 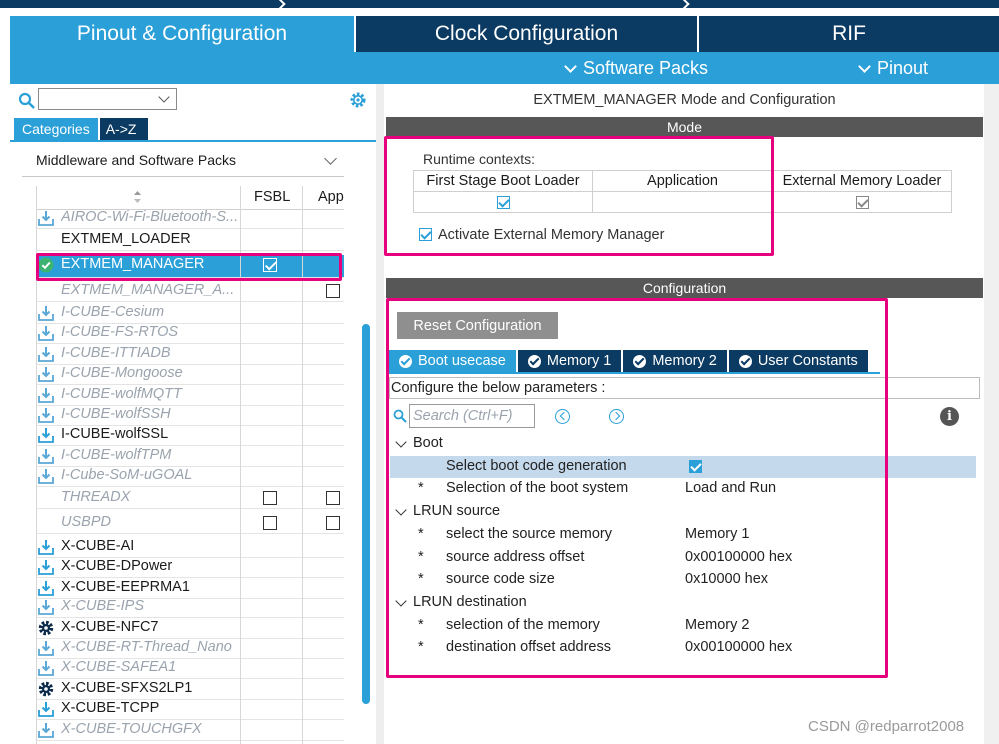 What do you see at coordinates (190, 476) in the screenshot?
I see `list-item: I-Cube-SoM-uGOAL` at bounding box center [190, 476].